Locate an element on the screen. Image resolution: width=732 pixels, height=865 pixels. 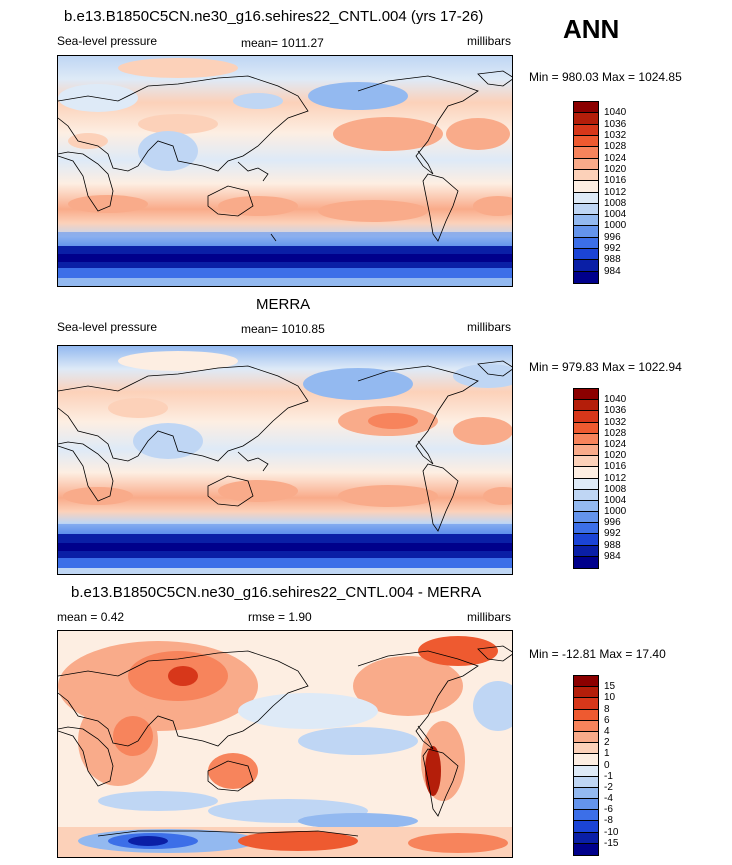
colorbar-tick-label: 6 is located at coordinates (607, 720).